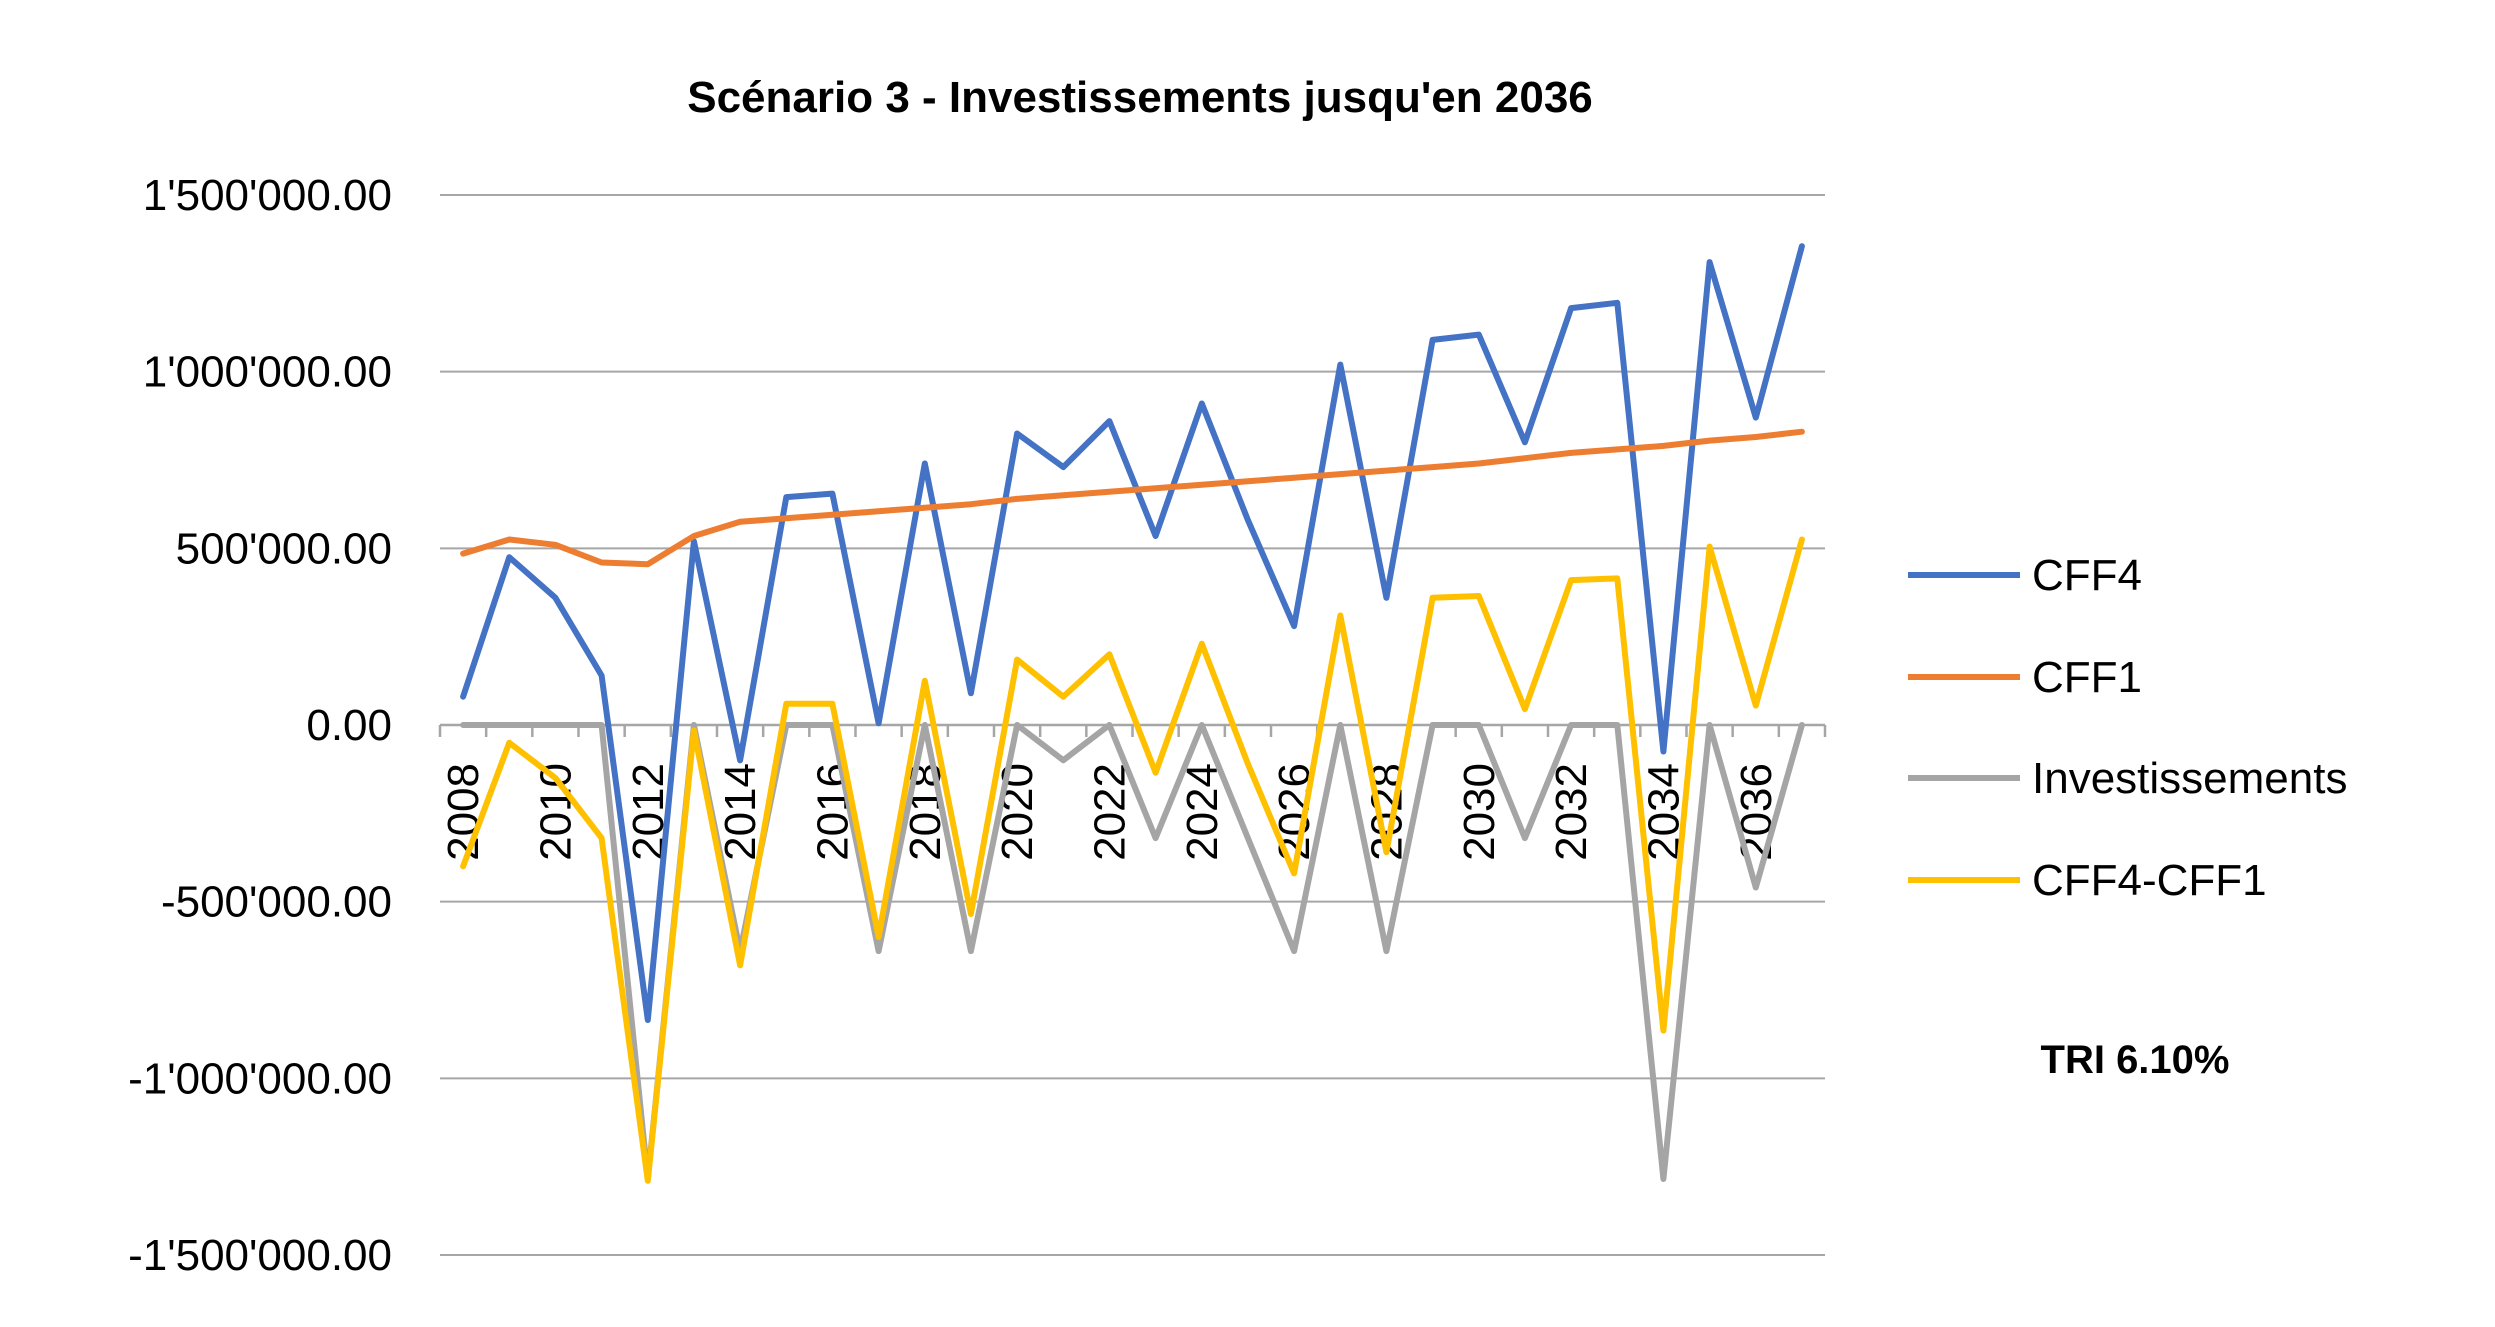 The image size is (2495, 1327). Describe the element at coordinates (267, 372) in the screenshot. I see `y-tick-label: 1'000'000.00` at that location.